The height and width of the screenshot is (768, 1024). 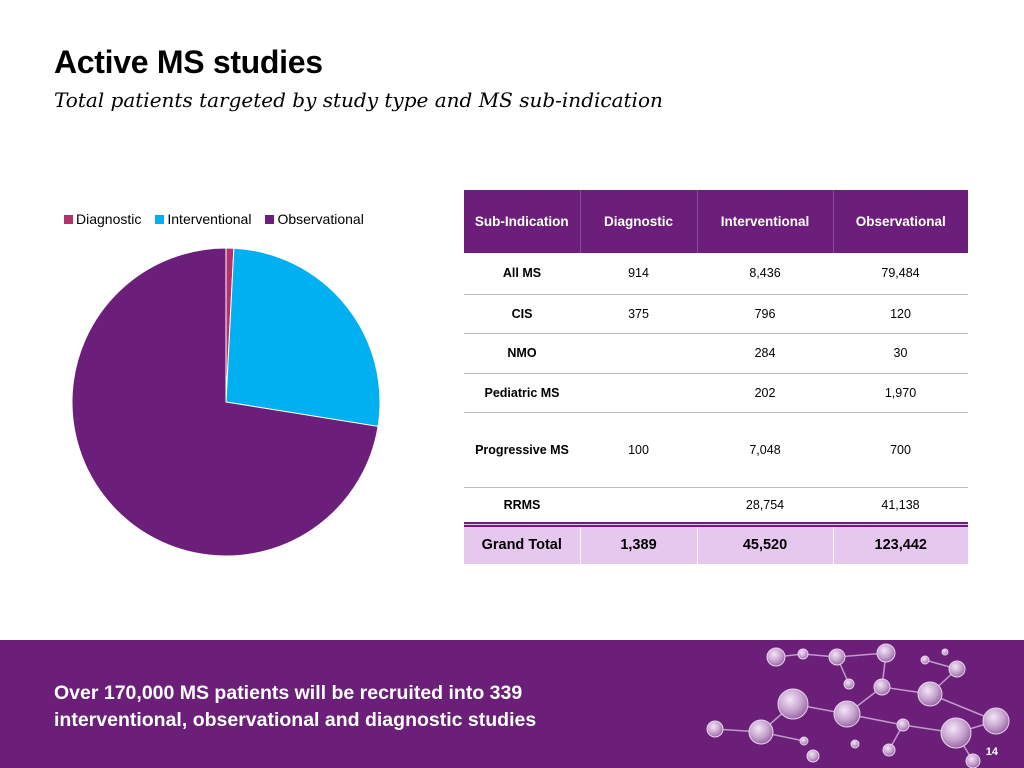 I want to click on pie-slice-interventional, so click(x=303, y=337).